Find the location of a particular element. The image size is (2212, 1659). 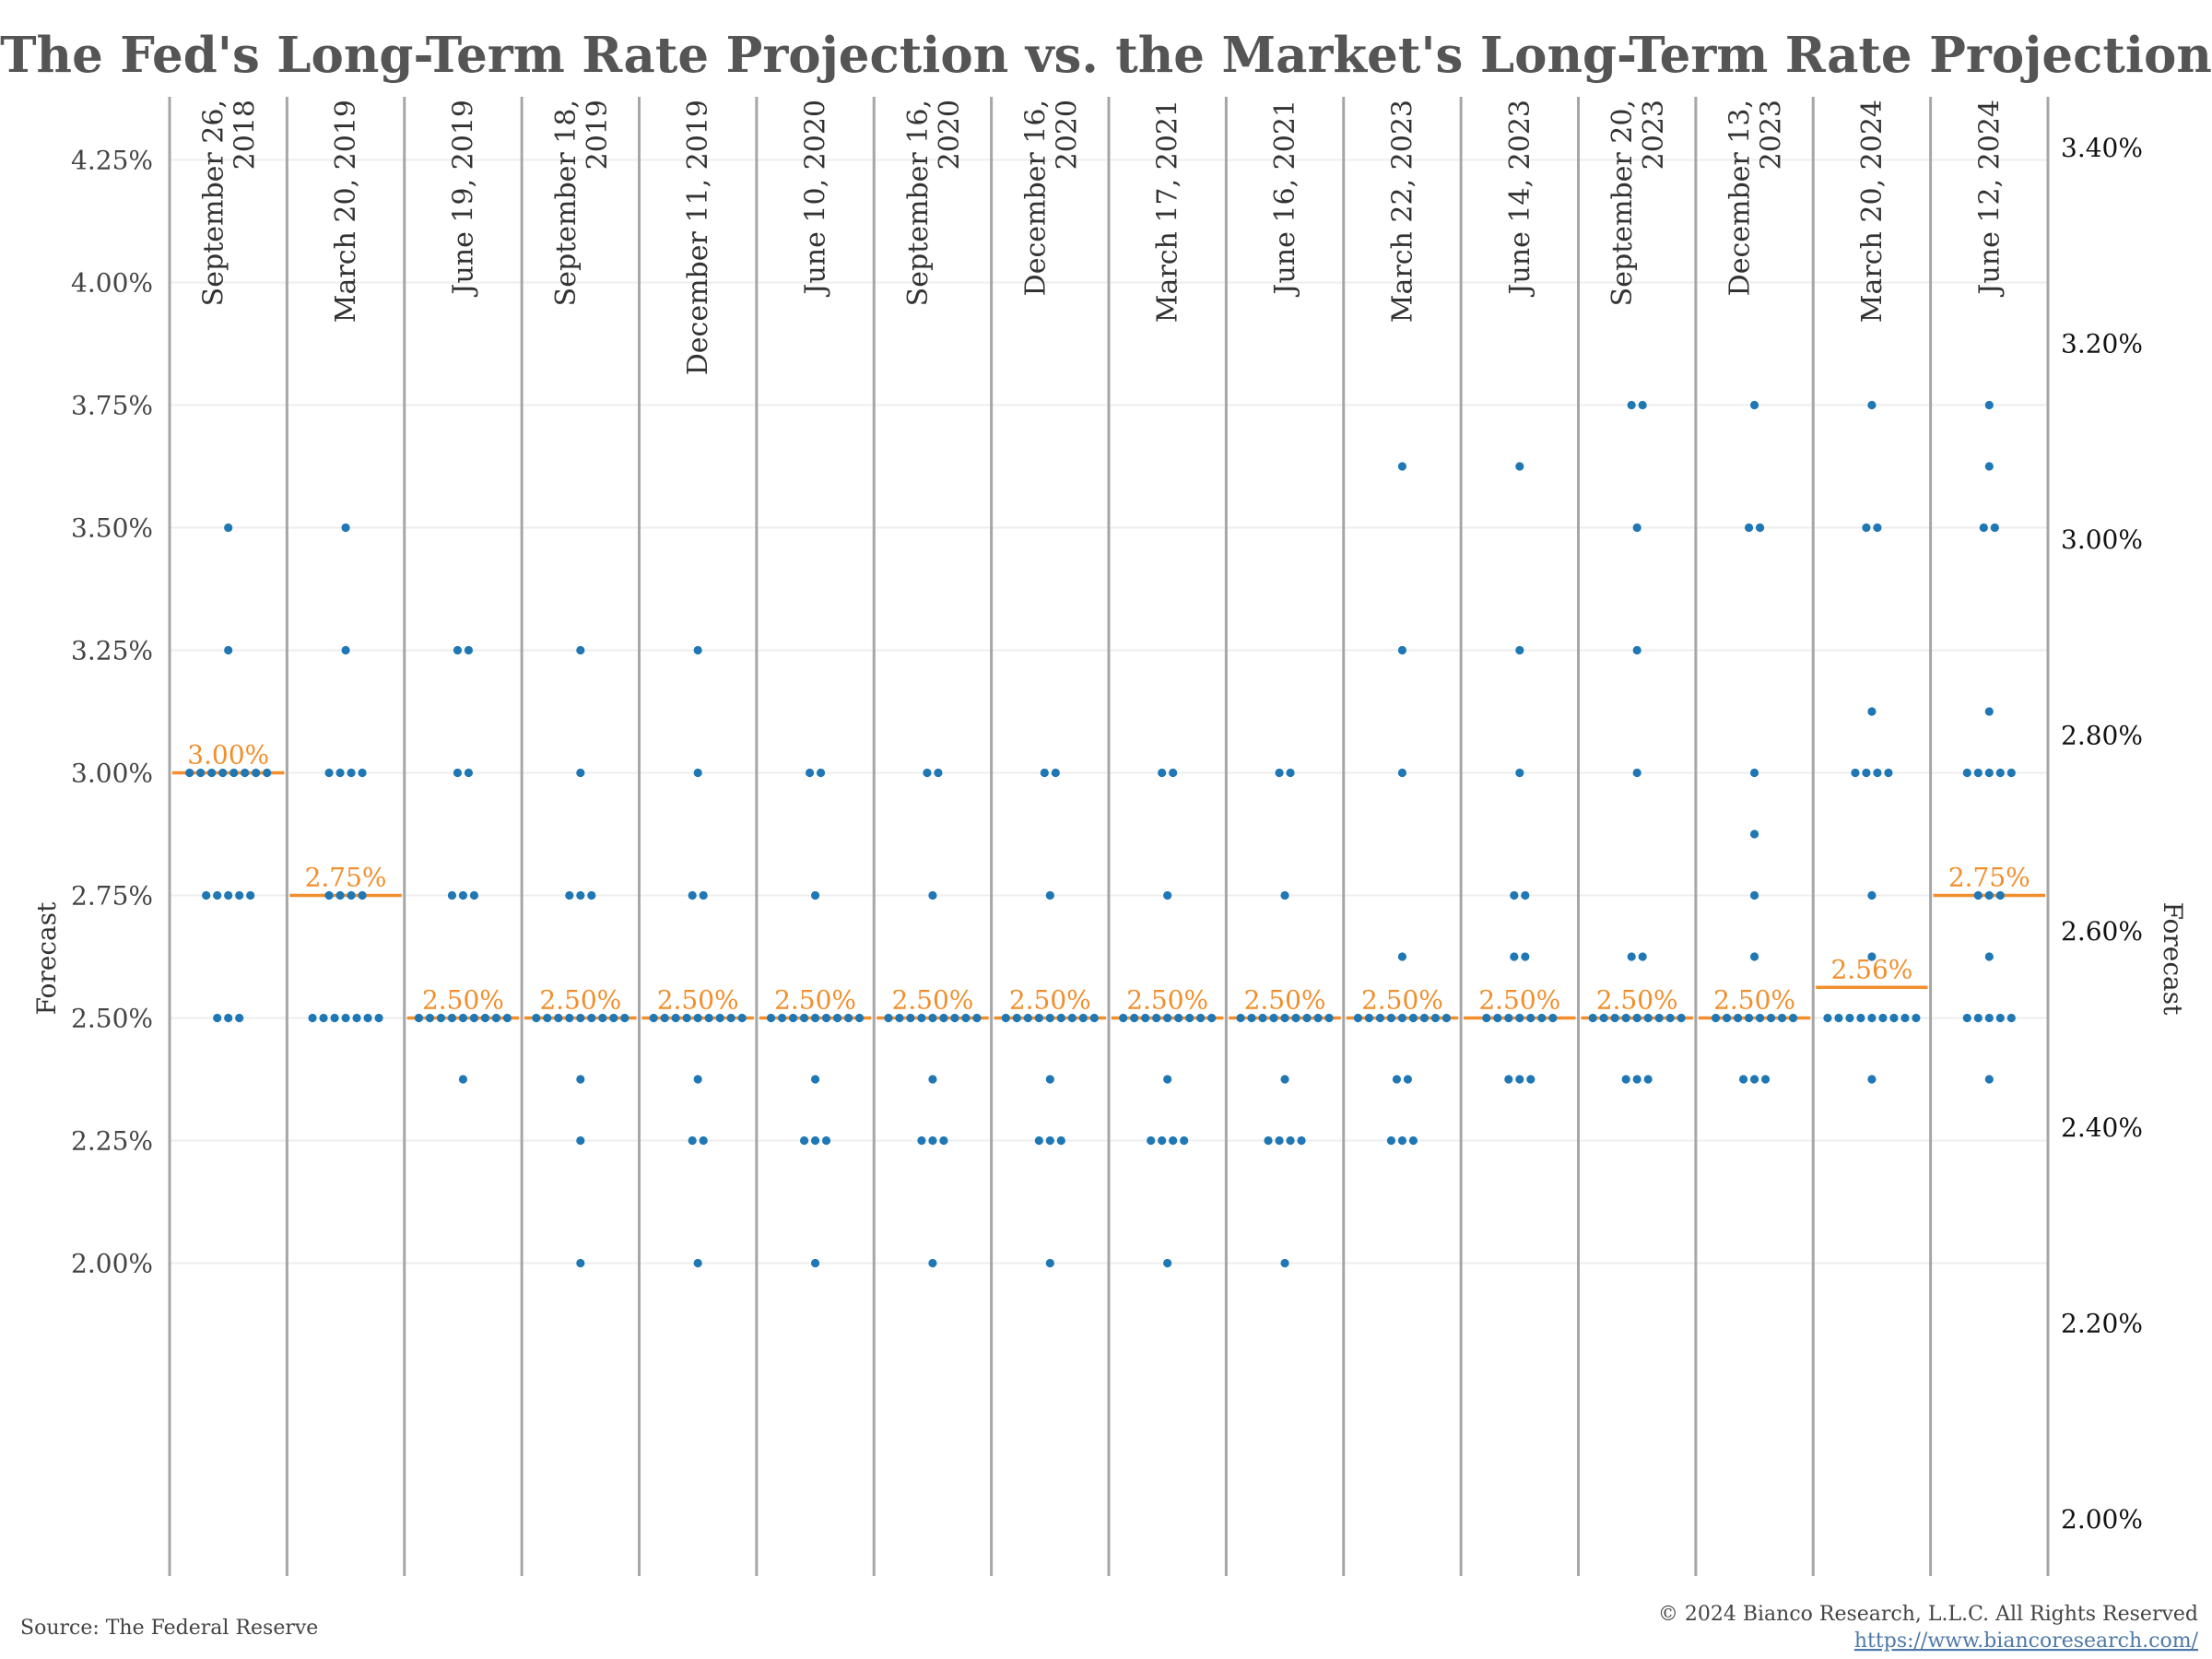

website-link: https://www.biancoresearch.com/ is located at coordinates (2026, 1641).